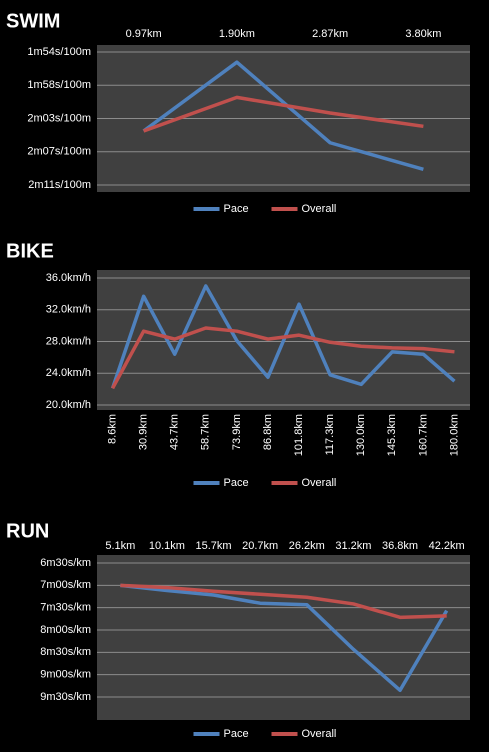 This screenshot has height=752, width=489. Describe the element at coordinates (237, 432) in the screenshot. I see `x-tick-label: 73.9km` at that location.